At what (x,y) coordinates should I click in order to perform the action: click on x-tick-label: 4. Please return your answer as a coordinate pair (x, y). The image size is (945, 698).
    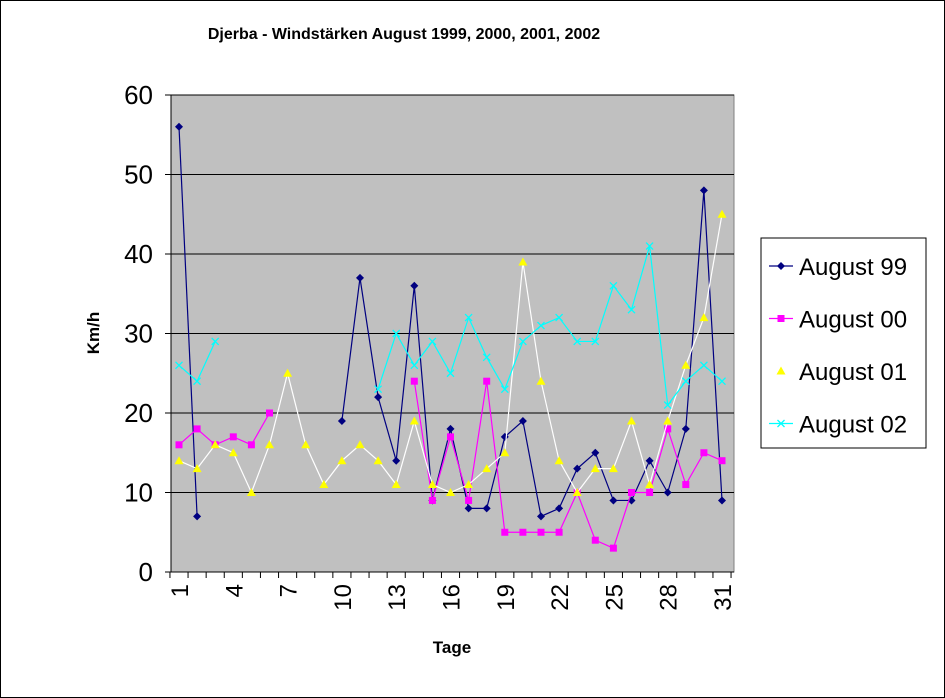
    Looking at the image, I should click on (234, 590).